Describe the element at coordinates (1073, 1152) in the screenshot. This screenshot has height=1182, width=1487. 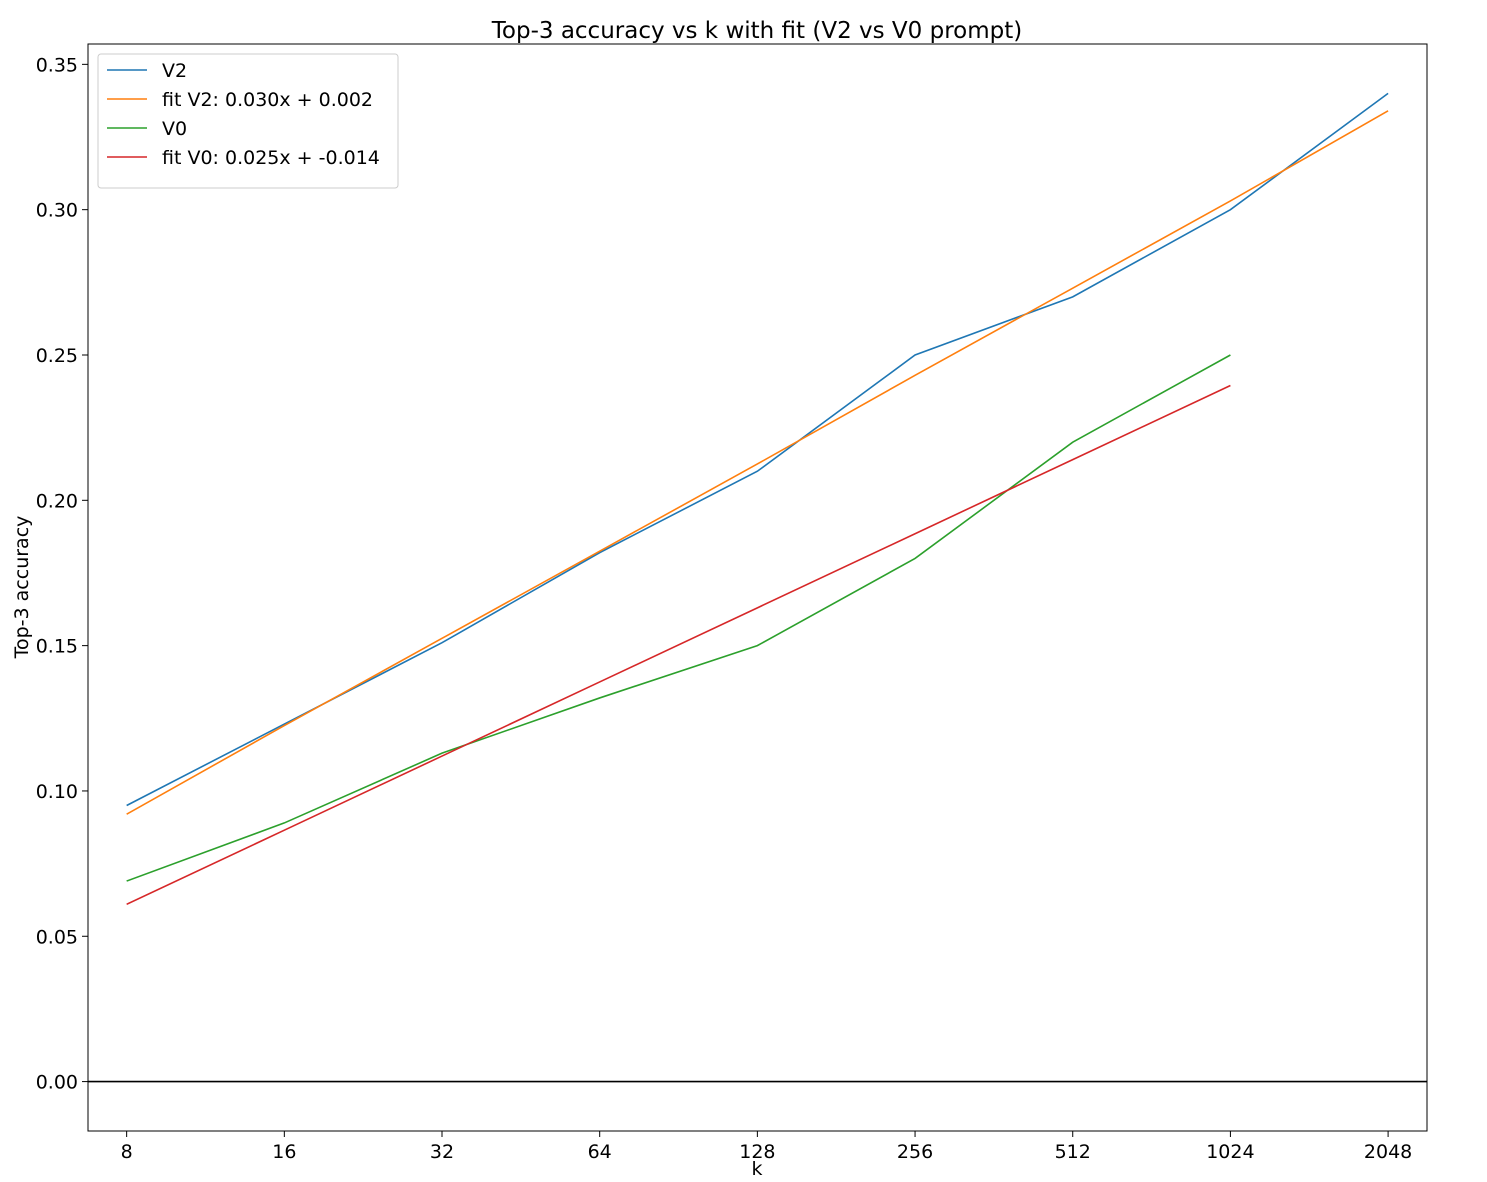
I see `x-tick-label: 512` at that location.